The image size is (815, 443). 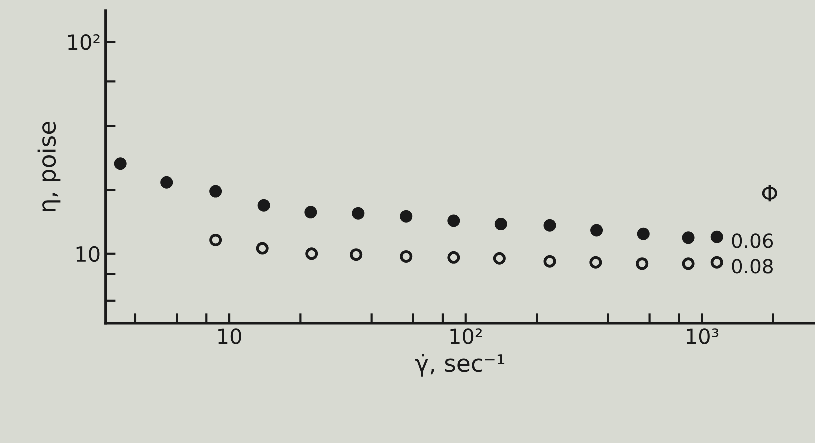 What do you see at coordinates (466, 336) in the screenshot?
I see `x-tick-label: 10²` at bounding box center [466, 336].